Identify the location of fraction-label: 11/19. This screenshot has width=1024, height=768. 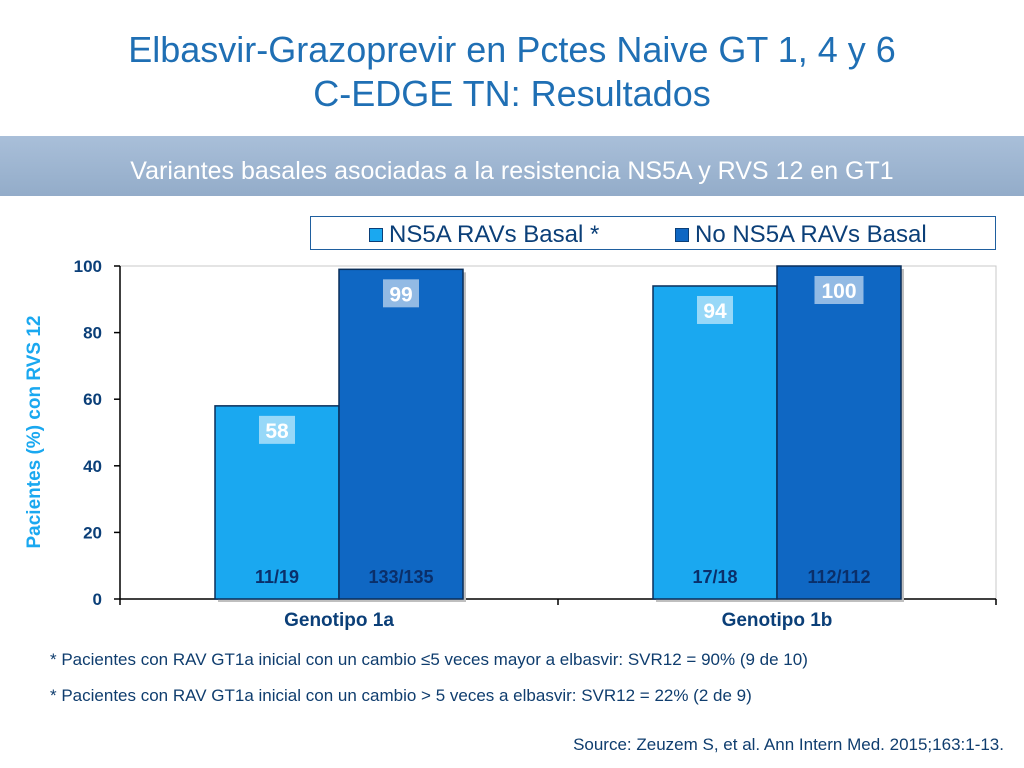
(277, 577).